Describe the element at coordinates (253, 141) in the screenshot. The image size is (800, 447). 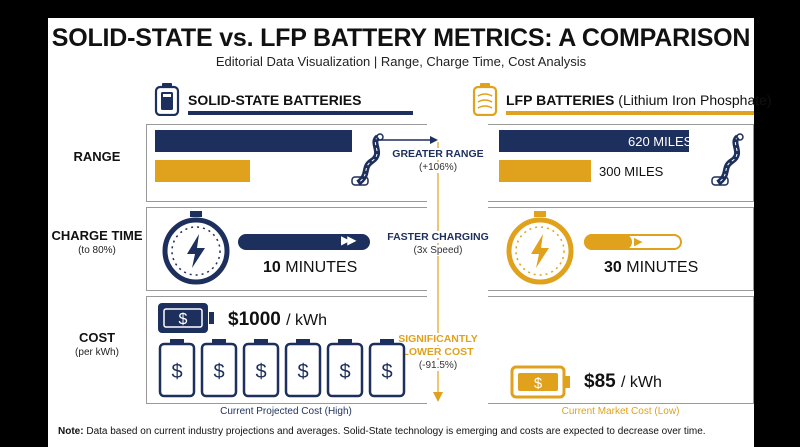
I see `solid-state-range-bar-high` at that location.